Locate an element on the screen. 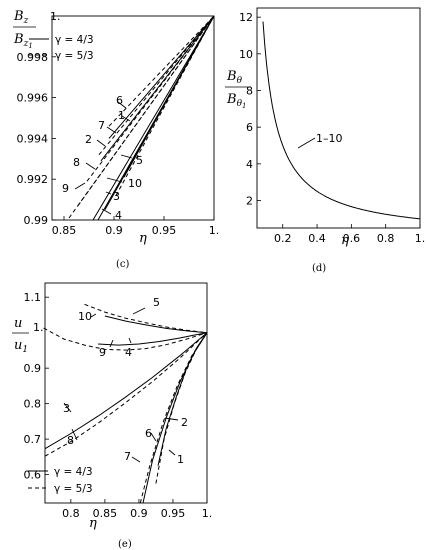  y-tick-label: 10 is located at coordinates (246, 54).